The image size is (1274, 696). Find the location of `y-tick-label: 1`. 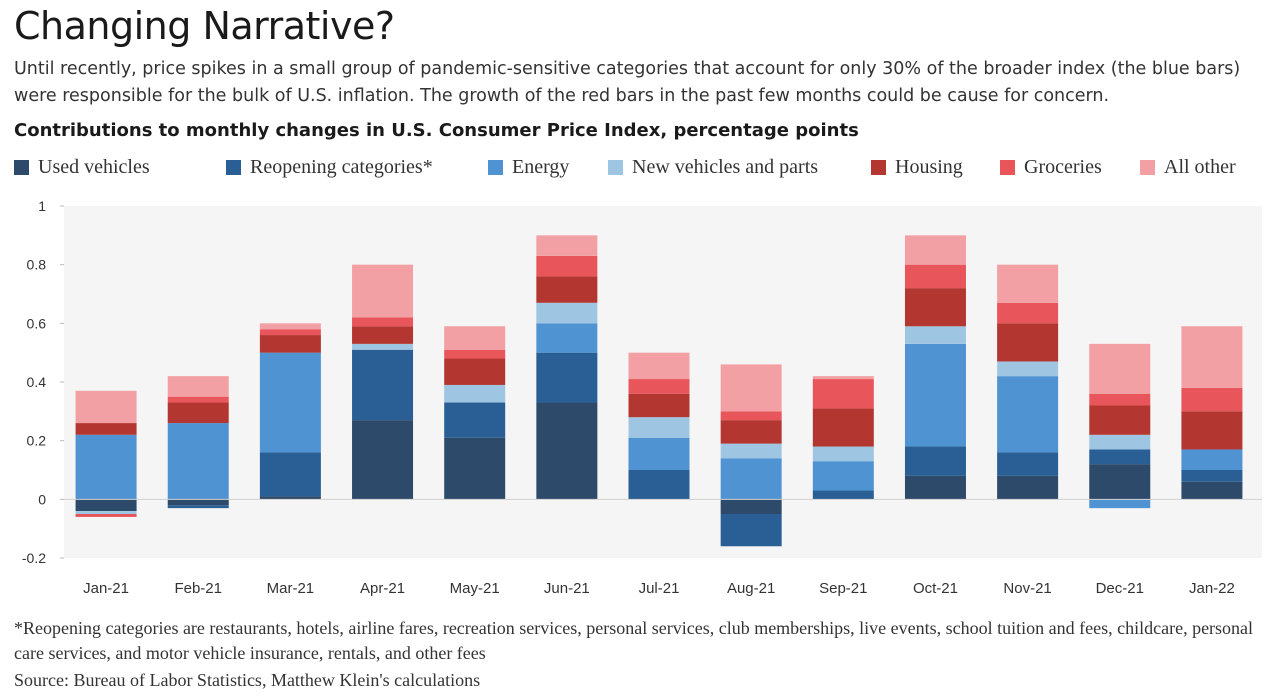

y-tick-label: 1 is located at coordinates (42, 206).